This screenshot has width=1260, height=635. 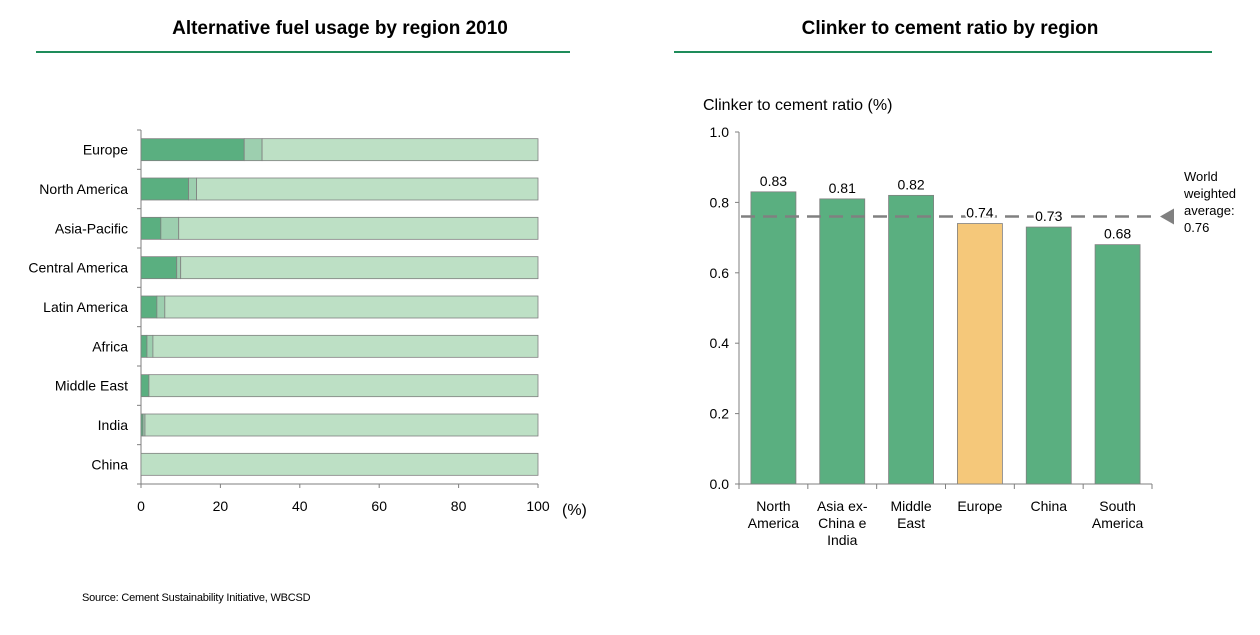 I want to click on x-tick-label: 20, so click(x=221, y=506).